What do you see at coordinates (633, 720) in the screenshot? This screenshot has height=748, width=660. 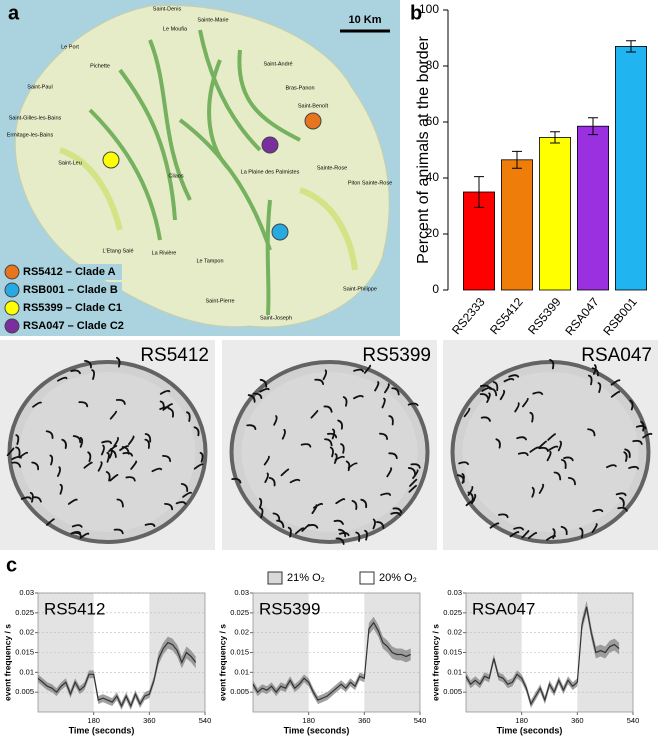 I see `x-tick-label: 540` at bounding box center [633, 720].